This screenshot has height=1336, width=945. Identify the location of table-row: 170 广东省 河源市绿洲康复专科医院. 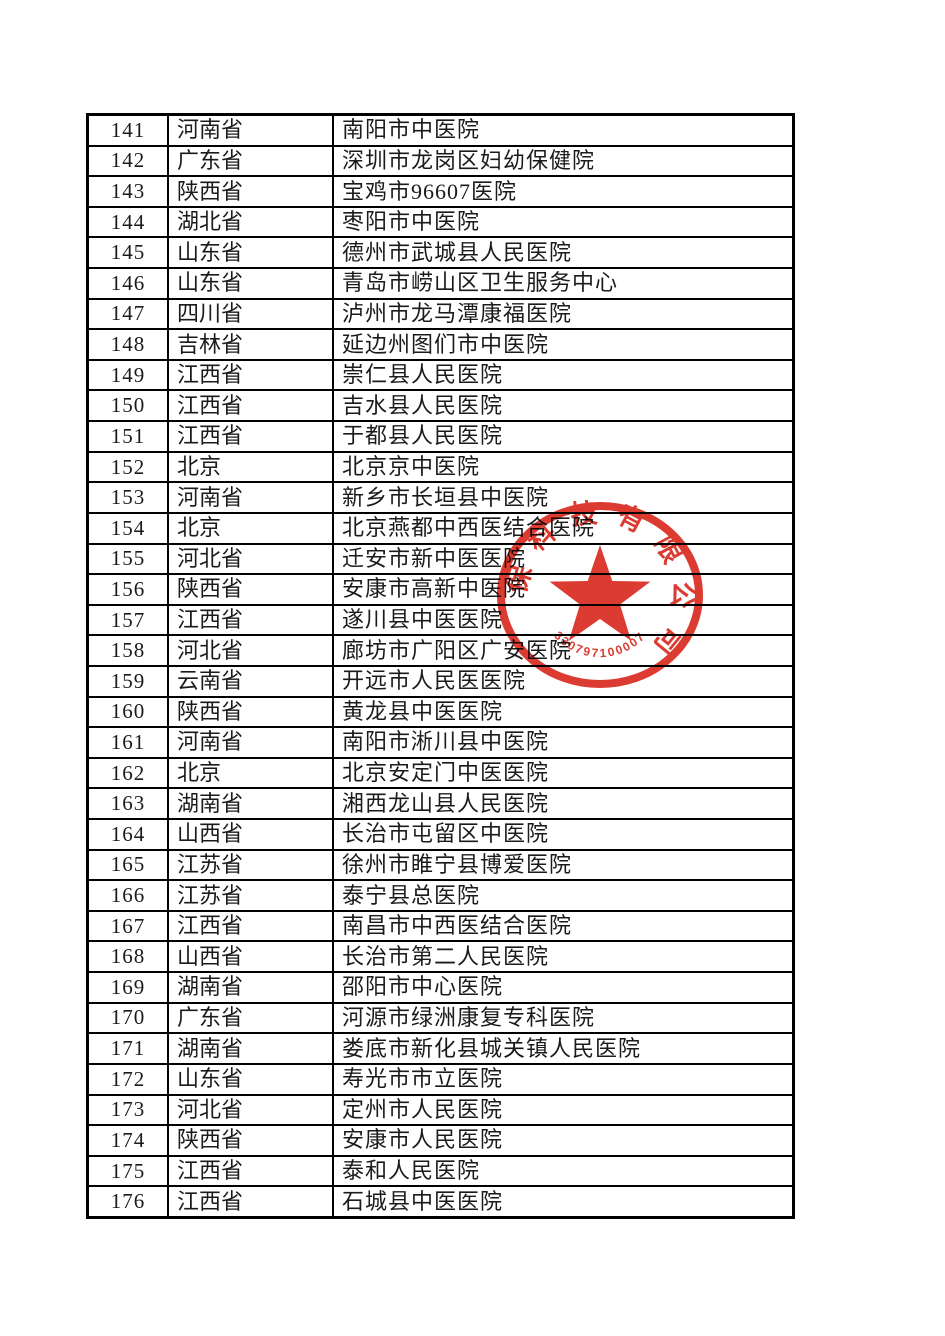
(440, 1017).